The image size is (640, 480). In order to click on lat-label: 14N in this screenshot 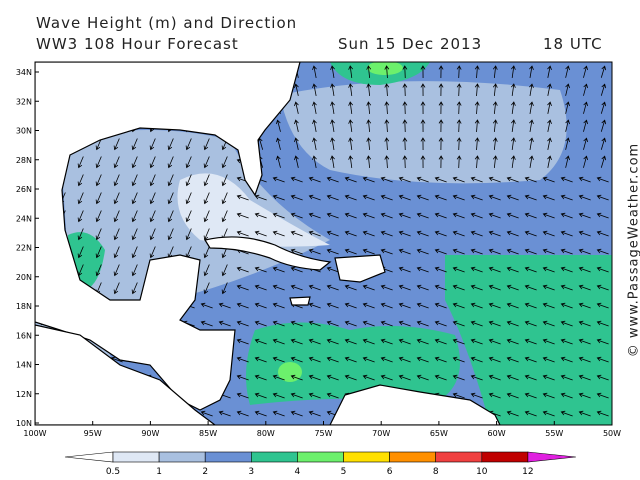, I will do `click(24, 365)`.